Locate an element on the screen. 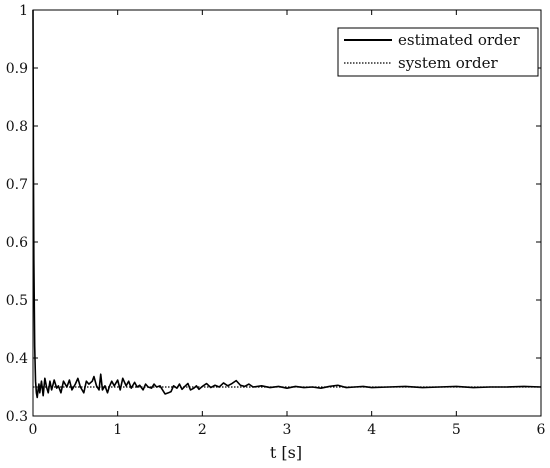 The width and height of the screenshot is (550, 468). x-tick-label: 3 is located at coordinates (287, 430).